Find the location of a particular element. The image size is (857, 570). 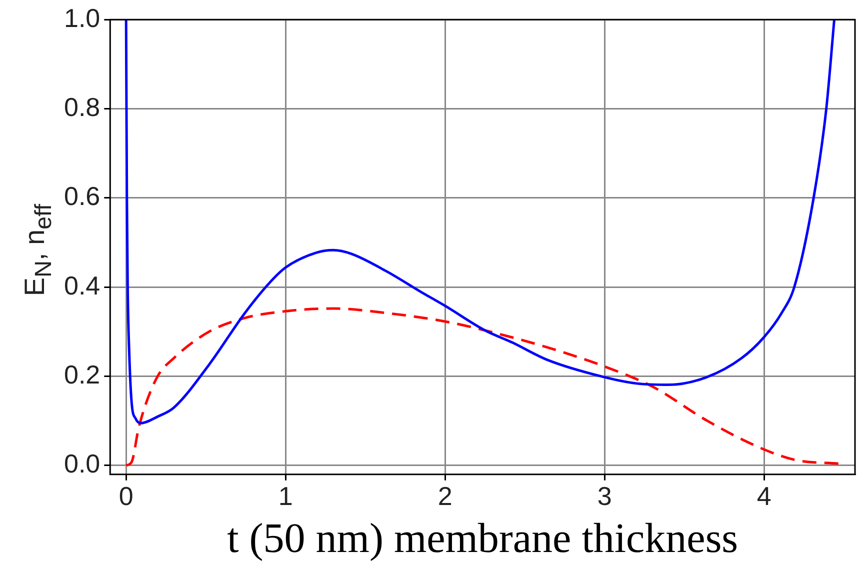

y-tick-label: 1.0 is located at coordinates (82, 17).